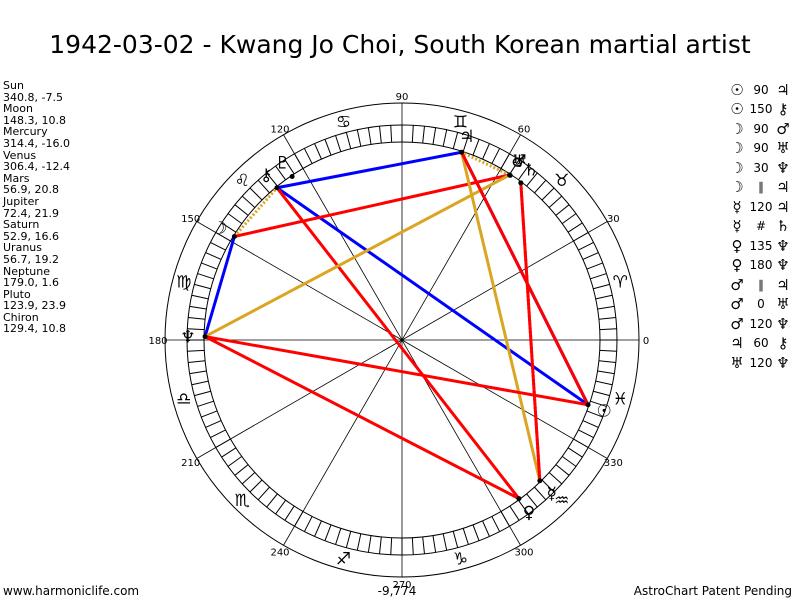 The height and width of the screenshot is (600, 800). I want to click on aspect-angle: ∥, so click(761, 187).